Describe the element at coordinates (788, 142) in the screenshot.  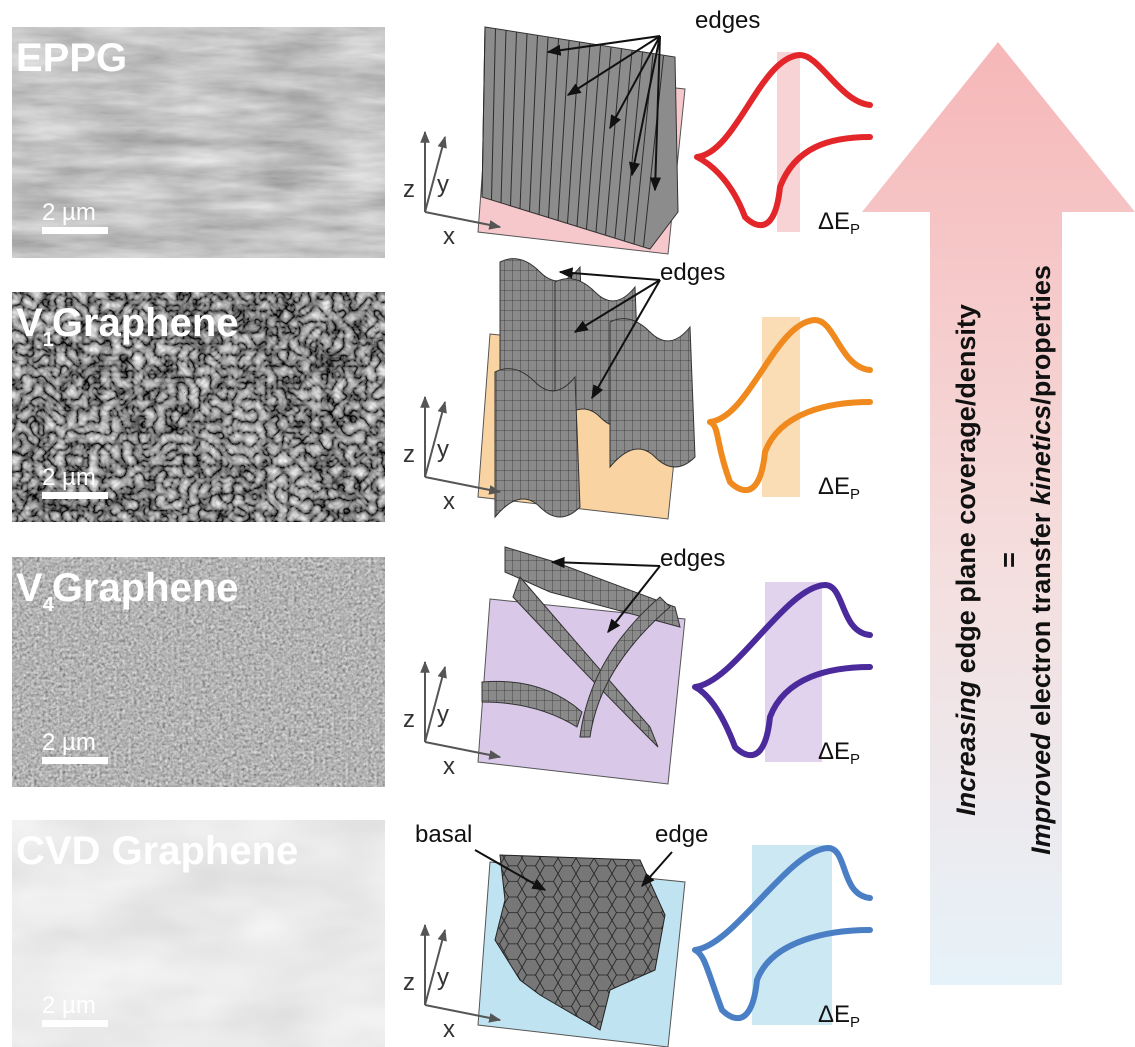
I see `peak-separation` at that location.